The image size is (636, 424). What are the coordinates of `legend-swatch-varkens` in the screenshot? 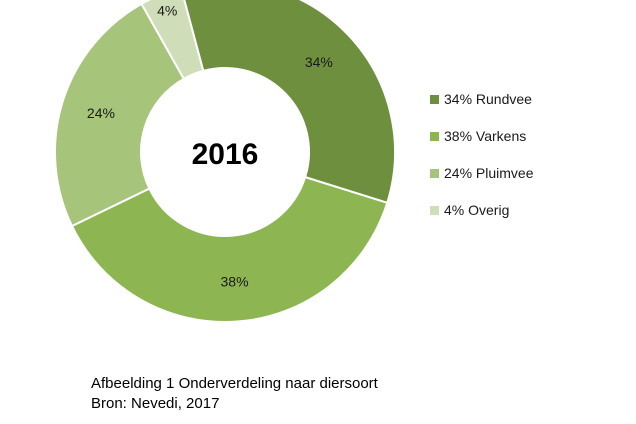 It's located at (434, 136).